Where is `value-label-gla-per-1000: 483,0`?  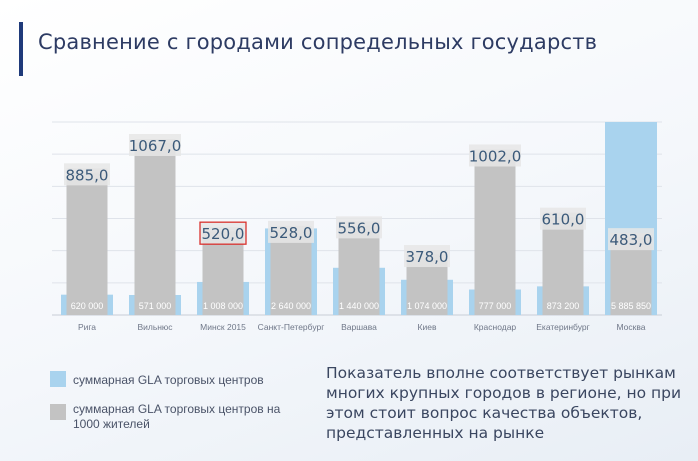
value-label-gla-per-1000: 483,0 is located at coordinates (631, 240).